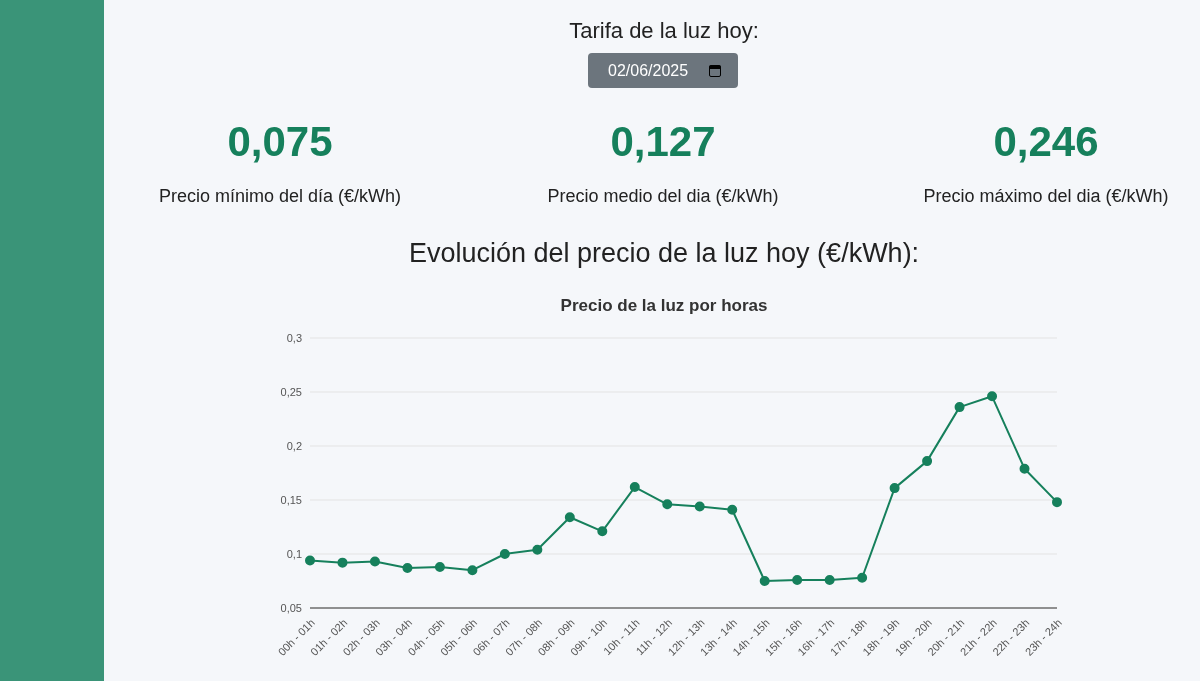 This screenshot has width=1200, height=681. I want to click on y-tick-label: 0,25, so click(291, 391).